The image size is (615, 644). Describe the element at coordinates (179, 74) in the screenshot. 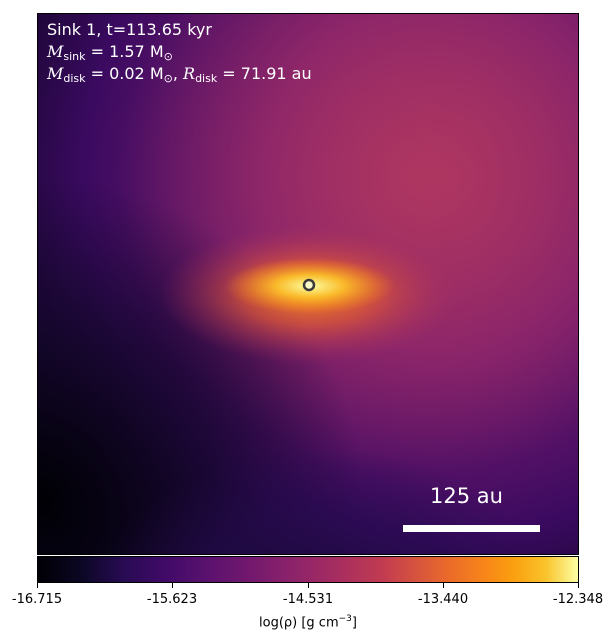

I see `disk-mass-radius-label: Mdisk = 0.02 M⊙, Rdisk = 71.91 au` at that location.